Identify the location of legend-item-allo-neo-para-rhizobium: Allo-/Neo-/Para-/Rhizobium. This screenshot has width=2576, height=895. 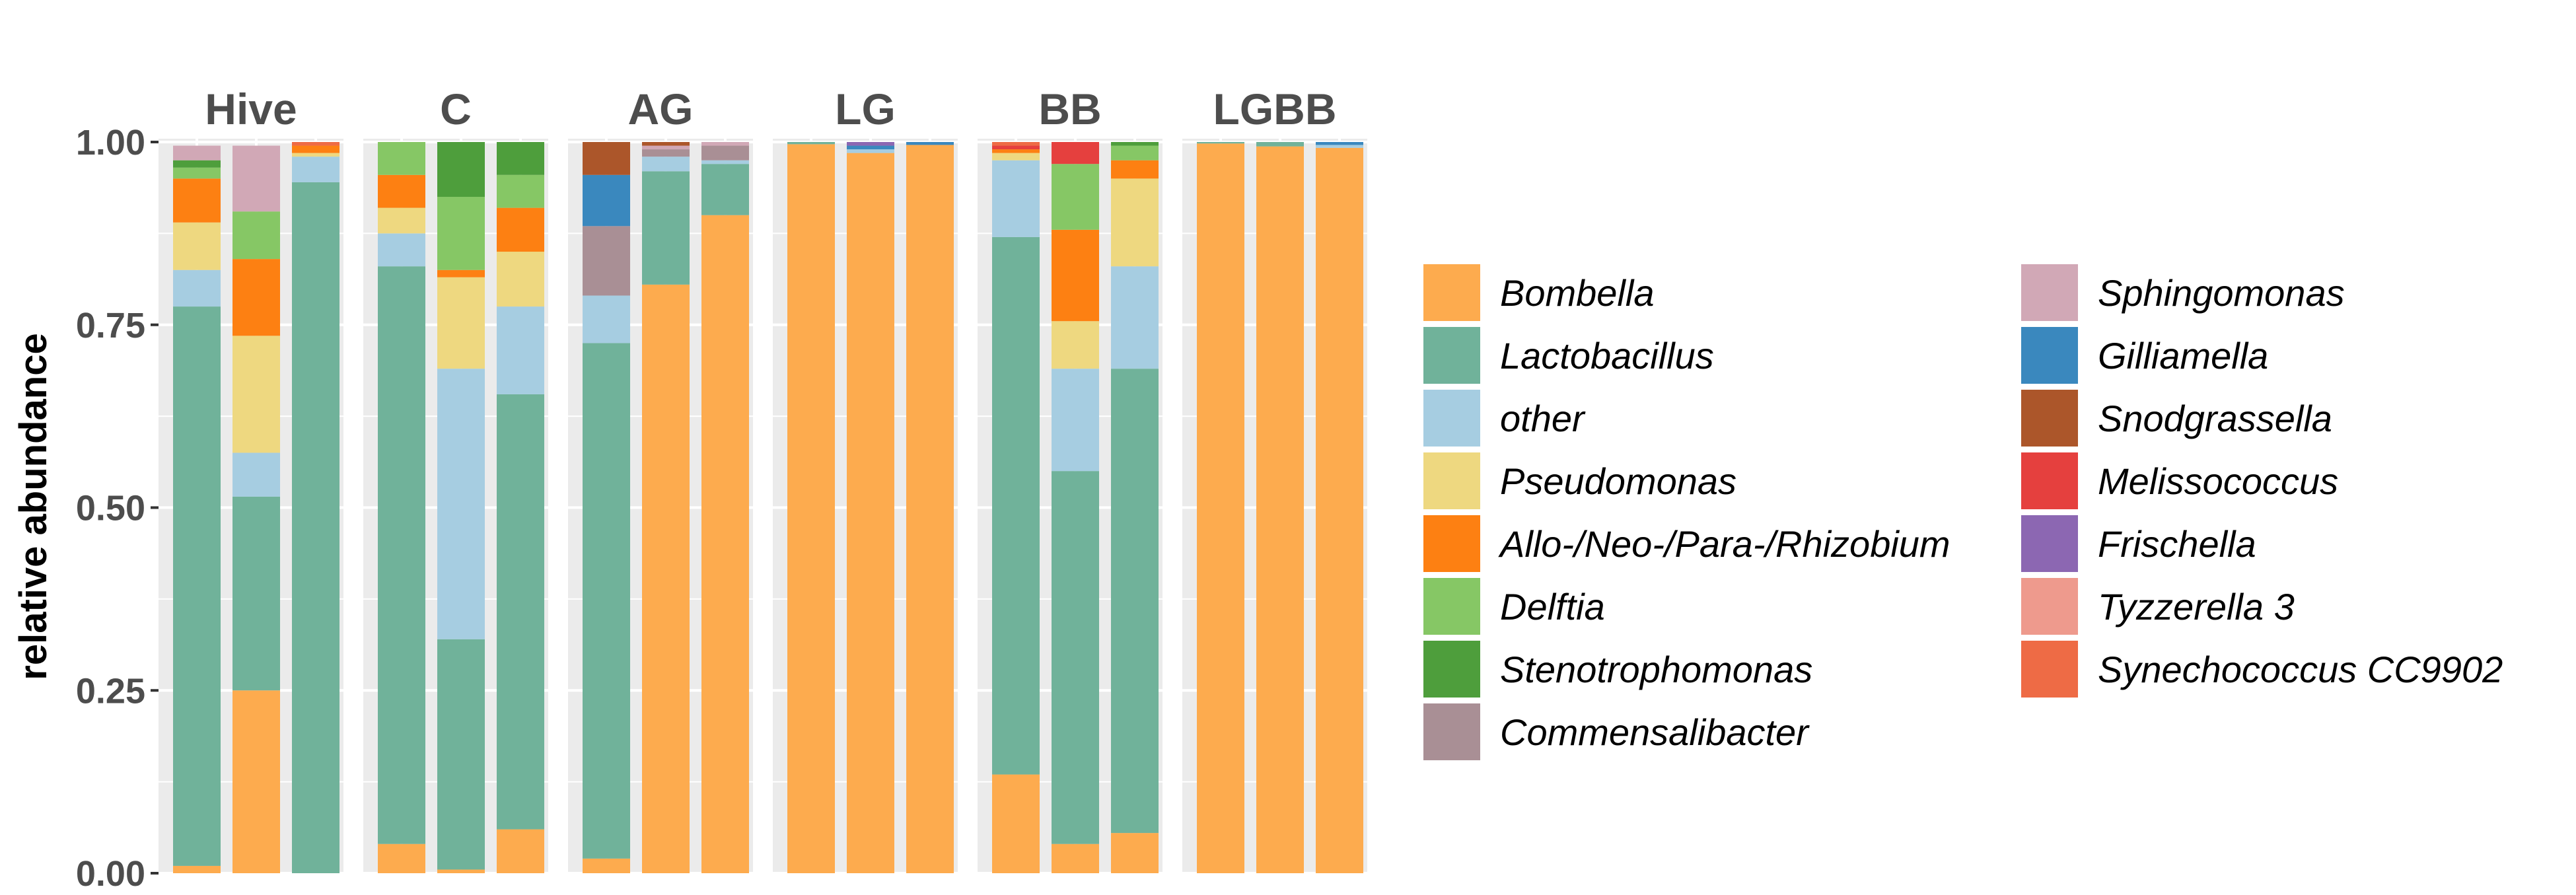
(1687, 543).